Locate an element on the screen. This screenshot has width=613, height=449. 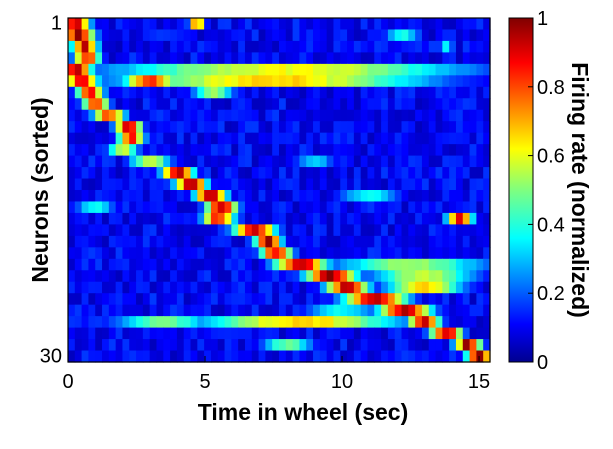
x-tick-label: 0 is located at coordinates (67, 382).